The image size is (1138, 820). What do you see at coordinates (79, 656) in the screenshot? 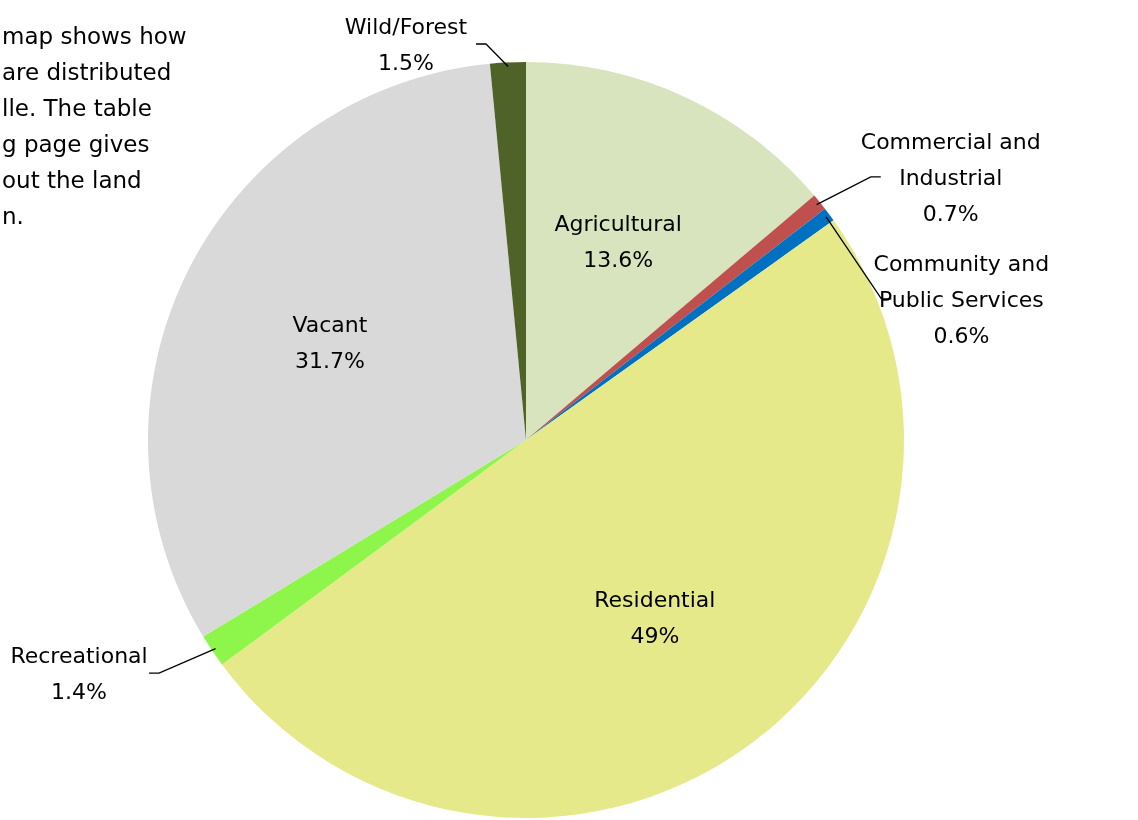
I see `slice-label: Recreational` at bounding box center [79, 656].